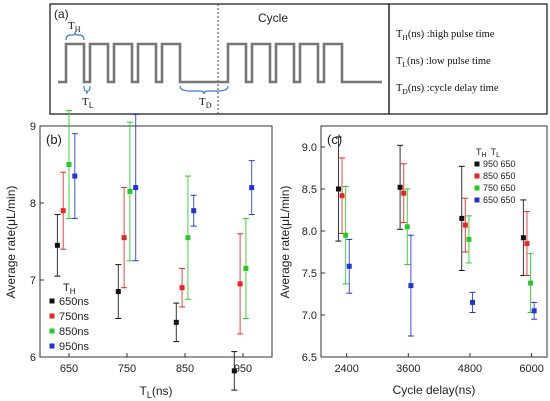  Describe the element at coordinates (243, 369) in the screenshot. I see `x-tick-label: 950` at that location.